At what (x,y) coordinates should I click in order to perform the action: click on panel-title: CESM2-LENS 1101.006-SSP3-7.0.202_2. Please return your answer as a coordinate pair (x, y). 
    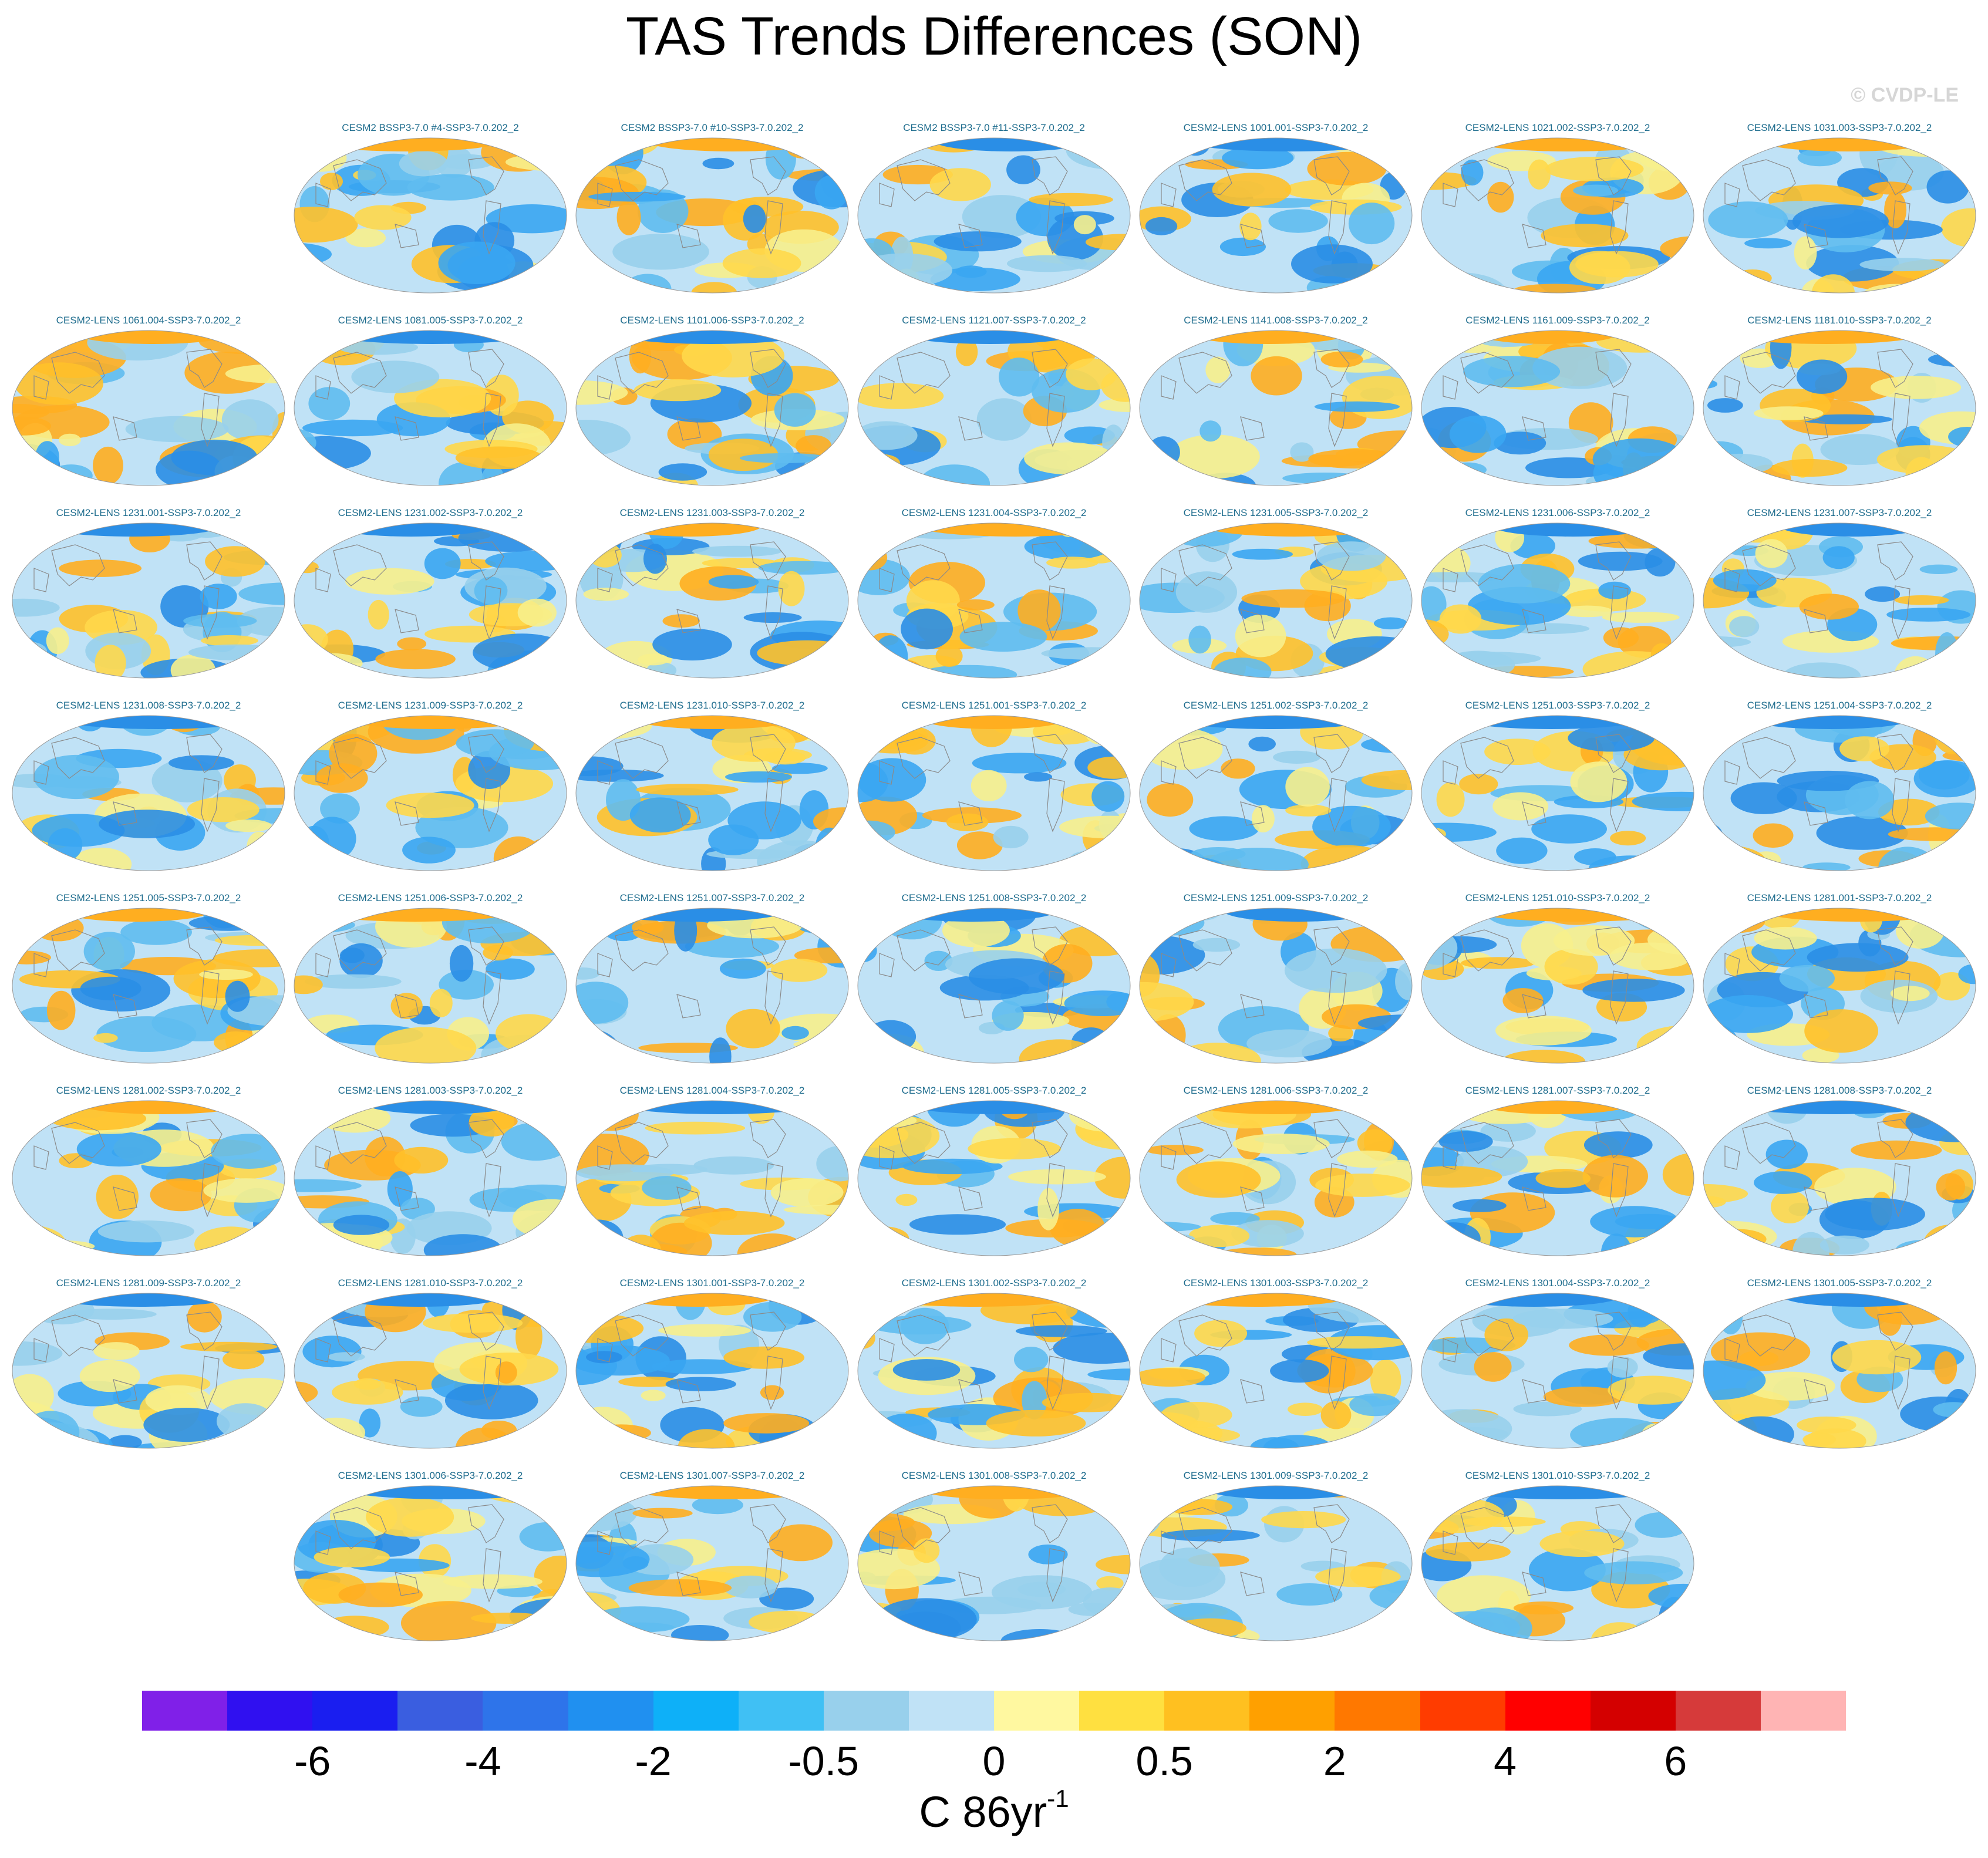
    Looking at the image, I should click on (712, 321).